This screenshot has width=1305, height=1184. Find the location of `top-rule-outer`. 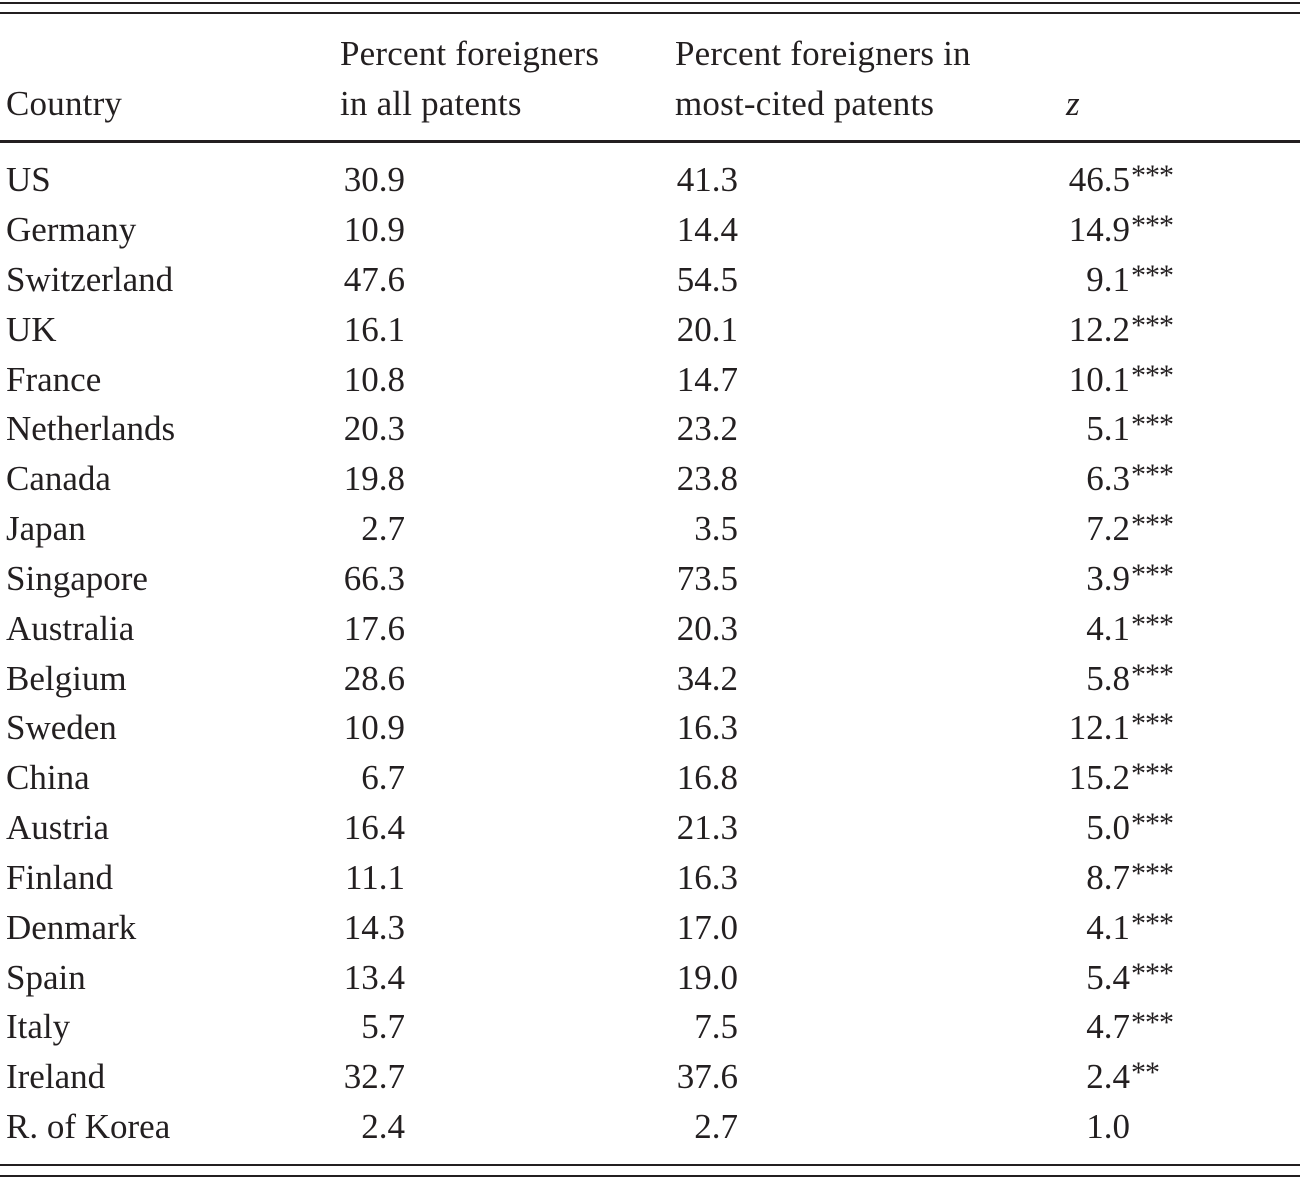

top-rule-outer is located at coordinates (650, 3).